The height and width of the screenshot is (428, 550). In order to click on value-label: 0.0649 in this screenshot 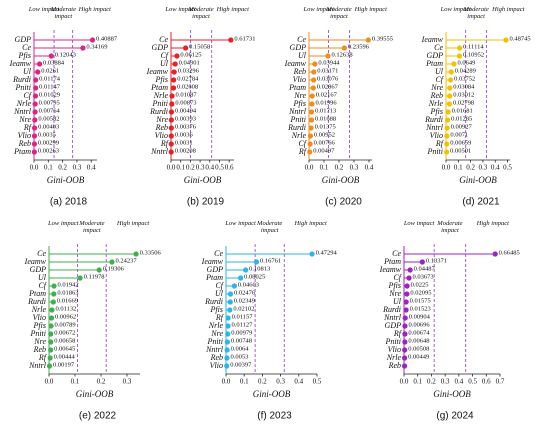, I will do `click(466, 62)`.